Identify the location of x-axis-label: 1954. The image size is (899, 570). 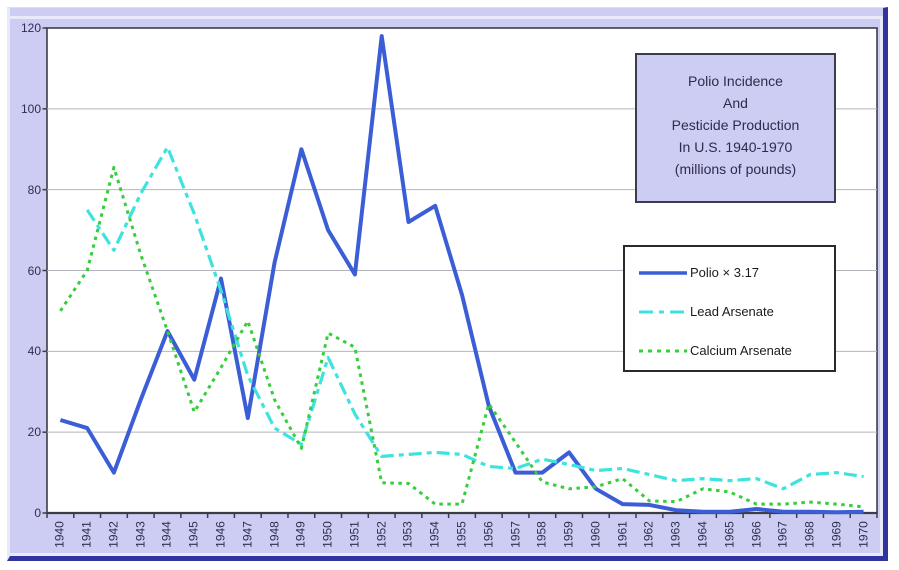
(434, 534).